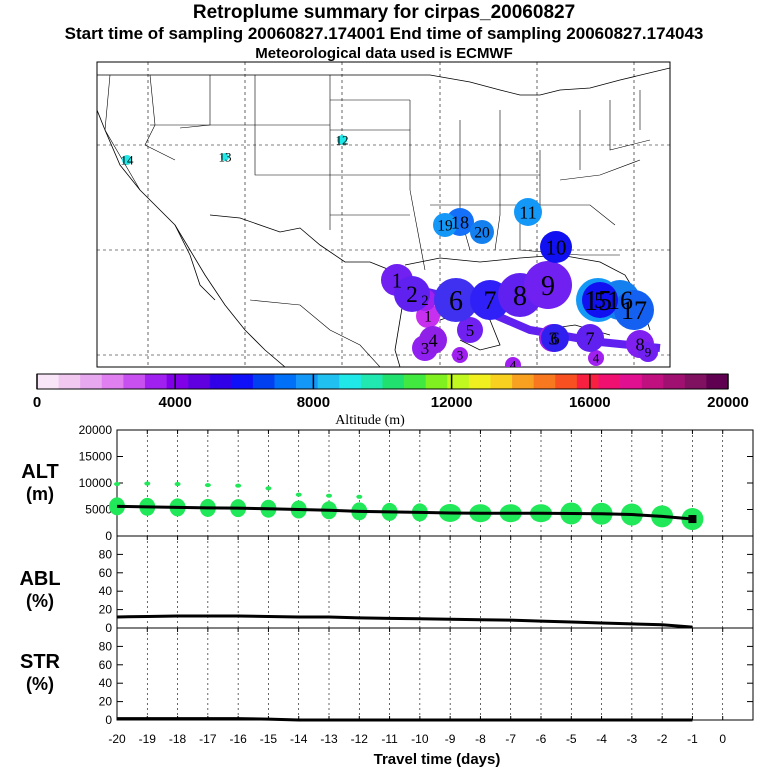 This screenshot has height=768, width=768. I want to click on abl-grid, so click(420, 582).